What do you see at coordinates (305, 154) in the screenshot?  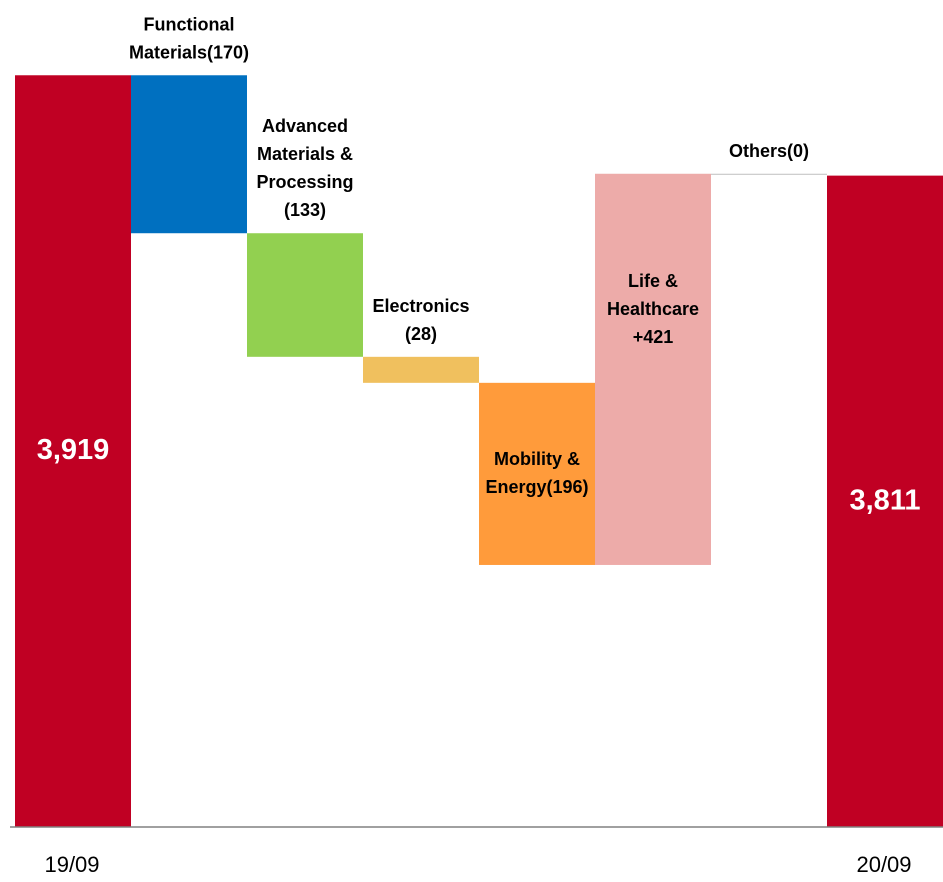 I see `data-label-line: Materials &` at bounding box center [305, 154].